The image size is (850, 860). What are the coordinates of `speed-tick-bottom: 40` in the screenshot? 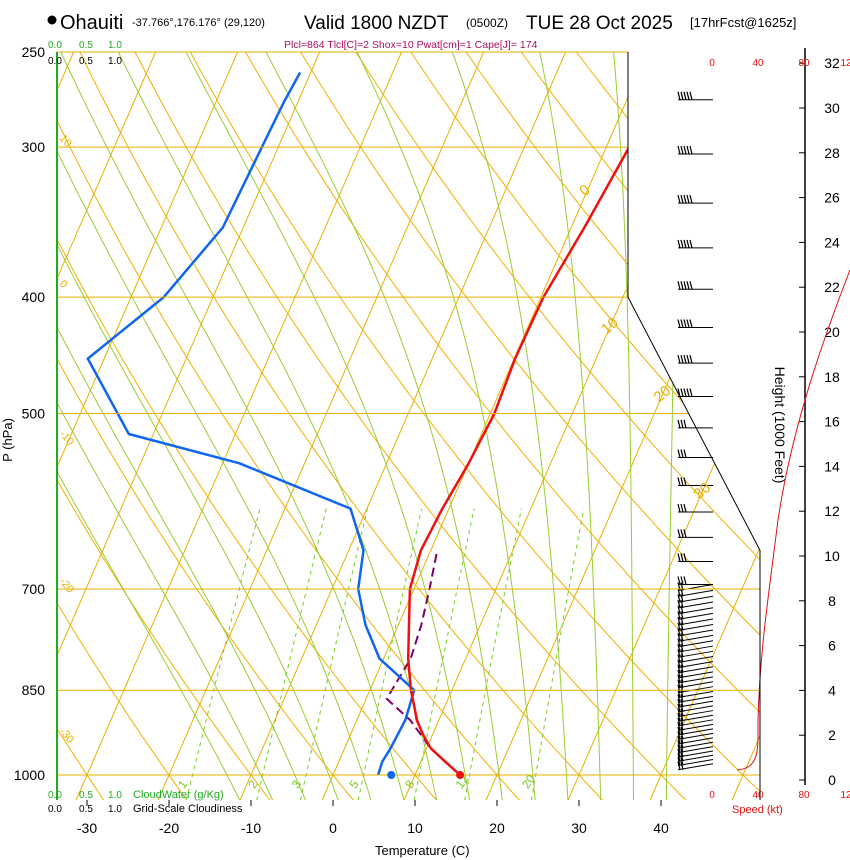 It's located at (758, 795).